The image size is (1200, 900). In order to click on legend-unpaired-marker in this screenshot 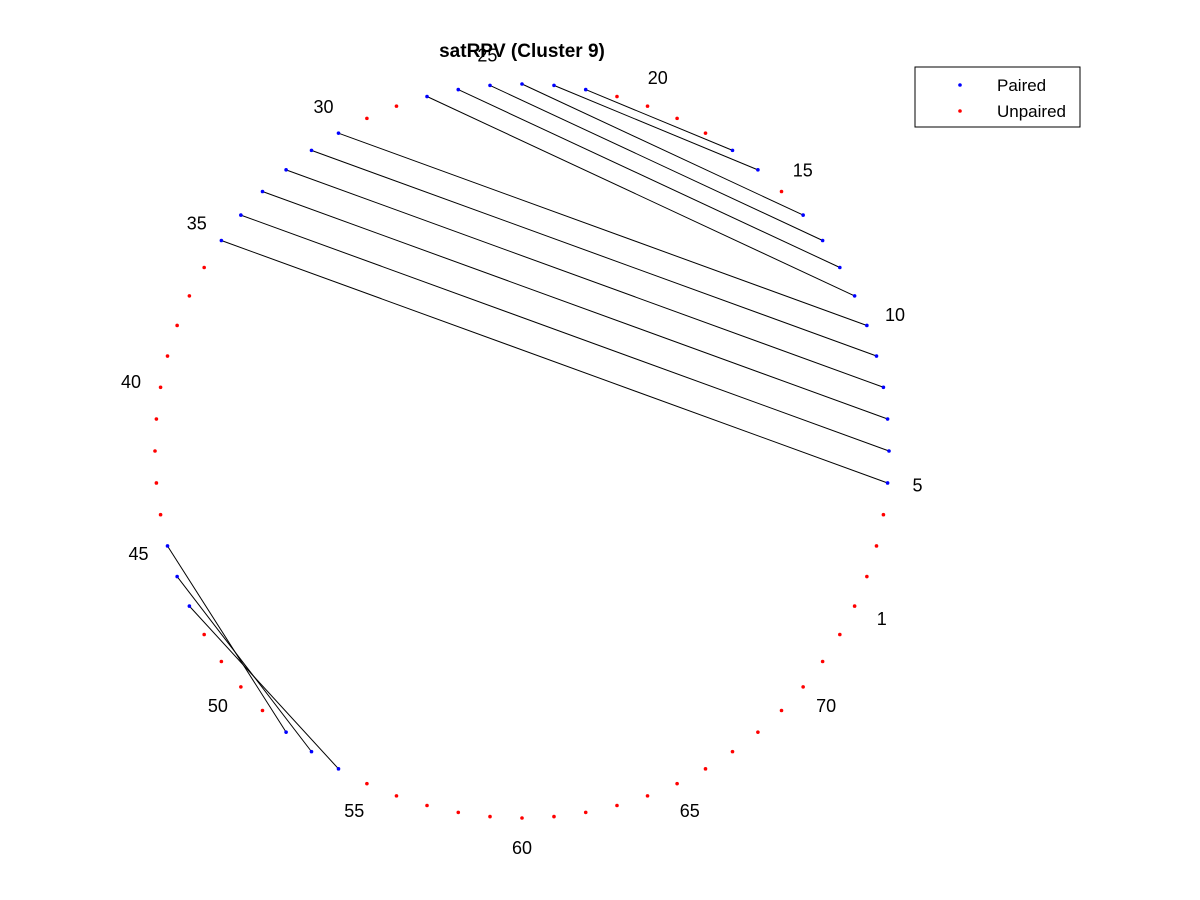, I will do `click(960, 111)`.